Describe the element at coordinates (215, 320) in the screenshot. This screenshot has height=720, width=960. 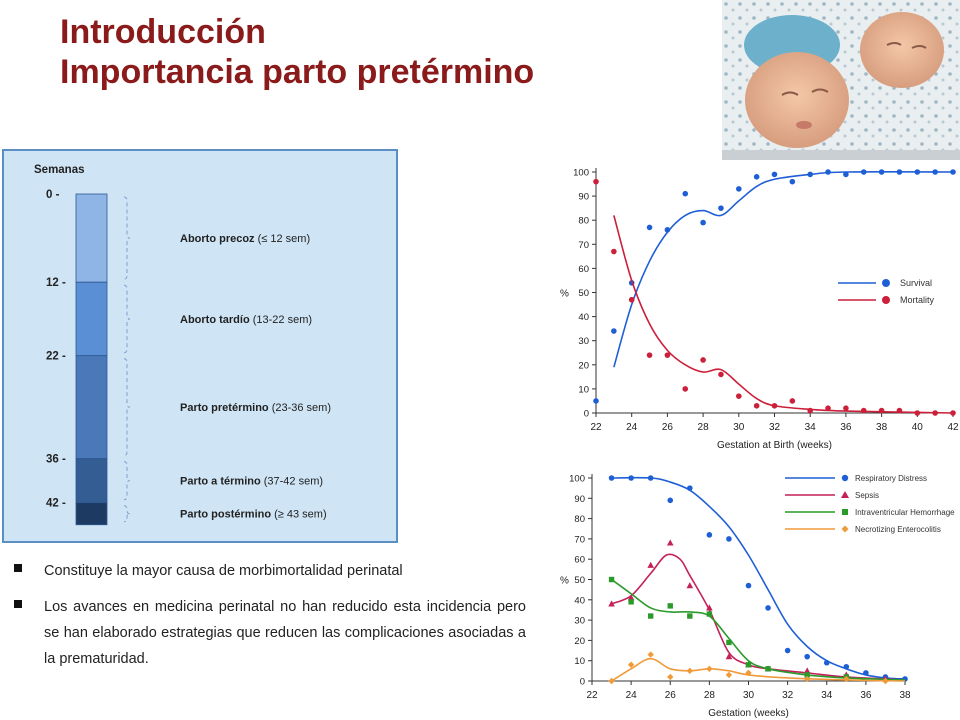
I see `segment-label-bold: Aborto tardío` at that location.